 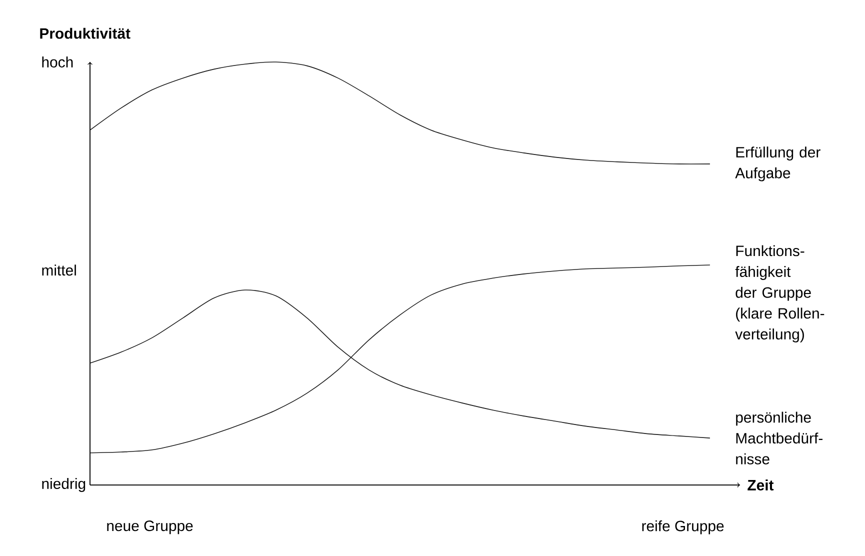 I want to click on series-label: Erfüllung der Aufgabe, so click(x=777, y=164).